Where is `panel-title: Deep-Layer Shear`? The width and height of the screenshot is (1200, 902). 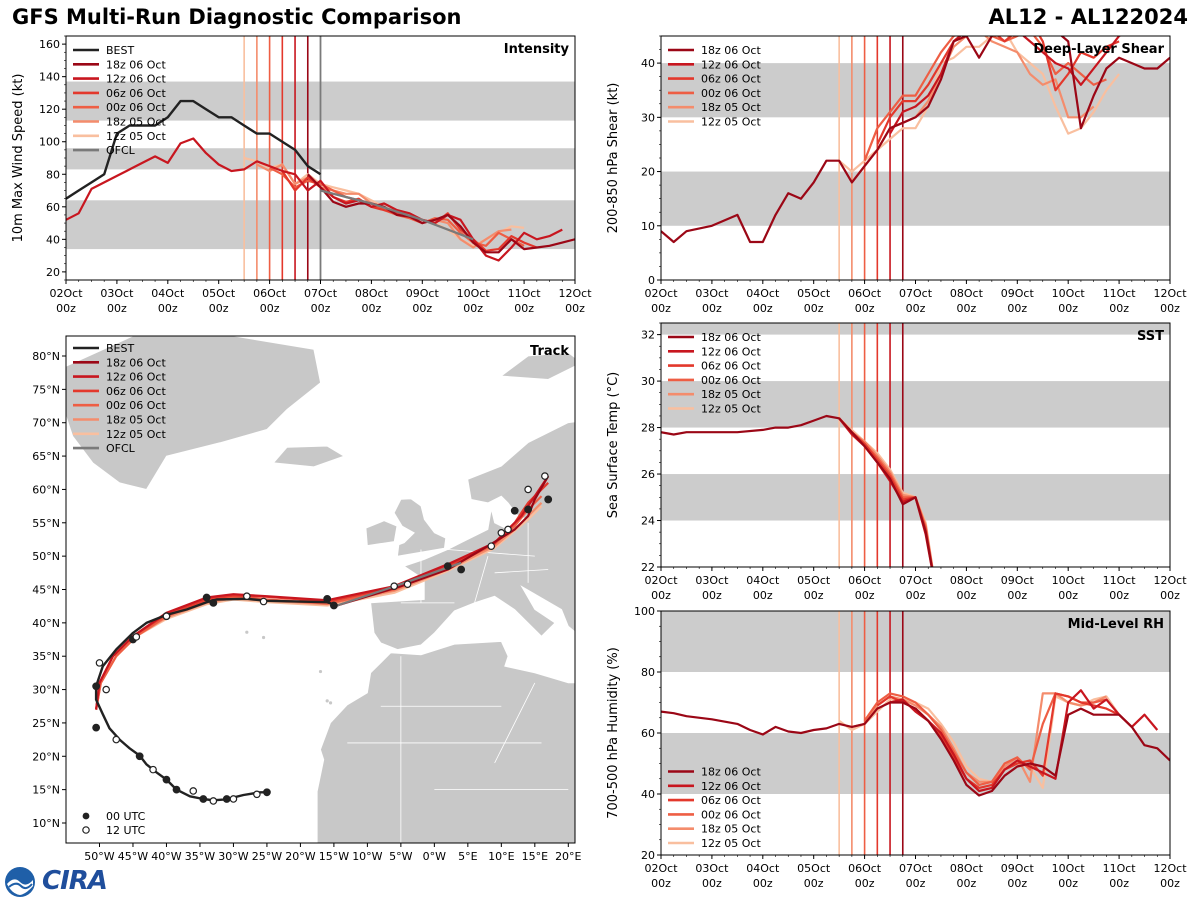
panel-title: Deep-Layer Shear is located at coordinates (1098, 49).